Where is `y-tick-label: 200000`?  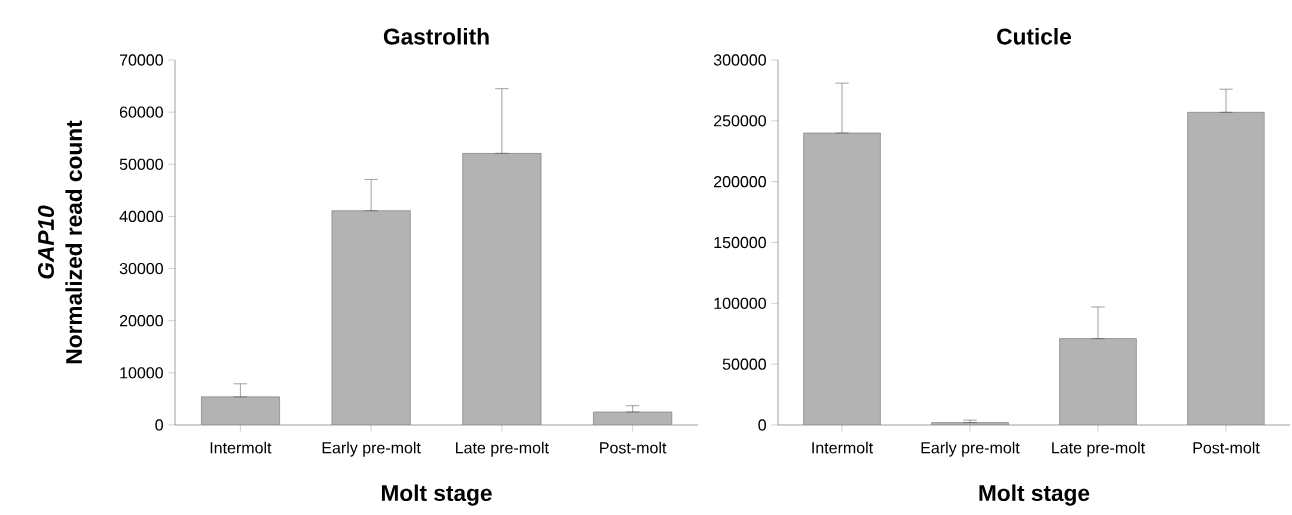
y-tick-label: 200000 is located at coordinates (740, 182).